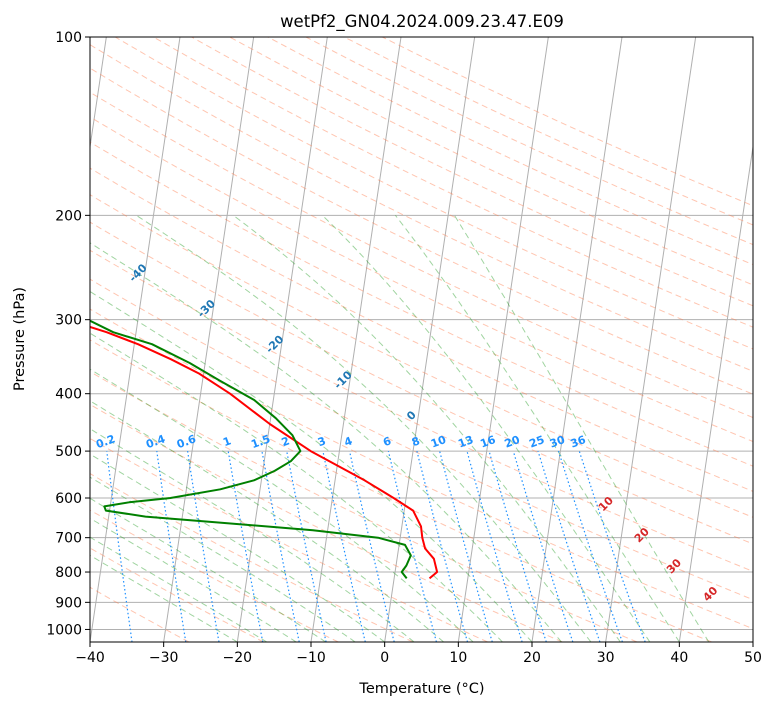 The height and width of the screenshot is (708, 775). What do you see at coordinates (68, 573) in the screenshot?
I see `y-tick-label: 800` at bounding box center [68, 573].